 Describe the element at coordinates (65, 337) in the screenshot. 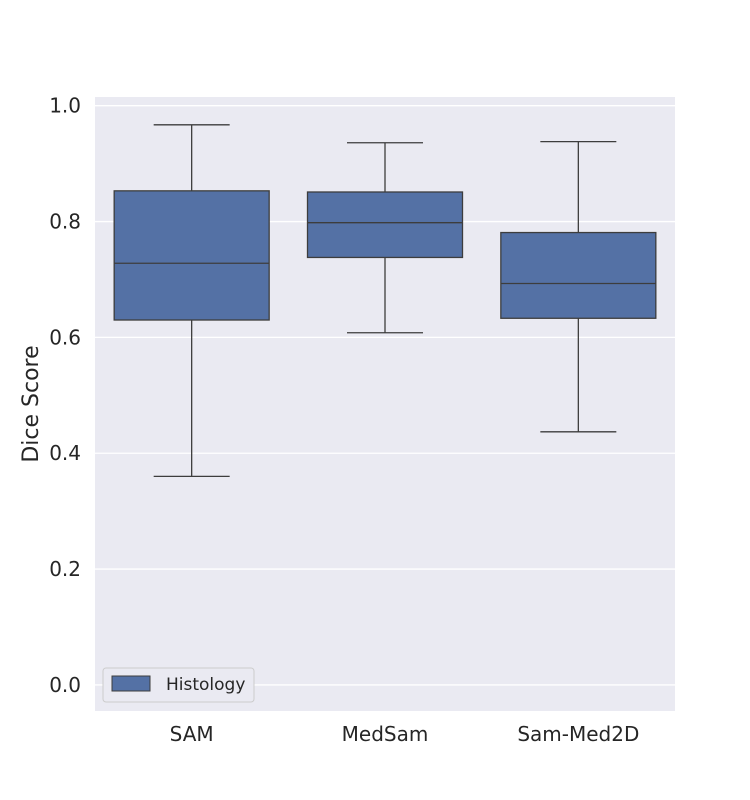

I see `y-tick-label-3: 0.6` at that location.